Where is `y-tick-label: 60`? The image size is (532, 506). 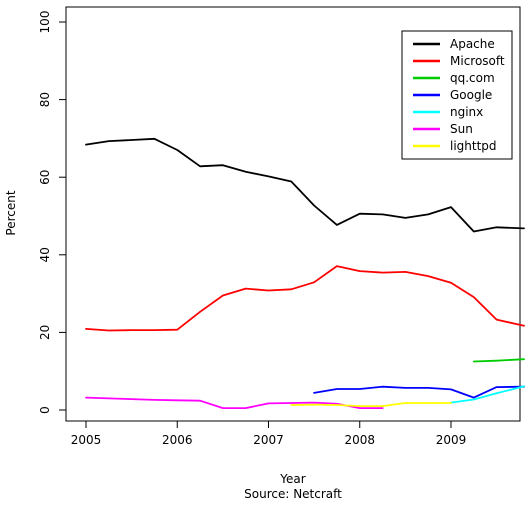
y-tick-label: 60 is located at coordinates (45, 177).